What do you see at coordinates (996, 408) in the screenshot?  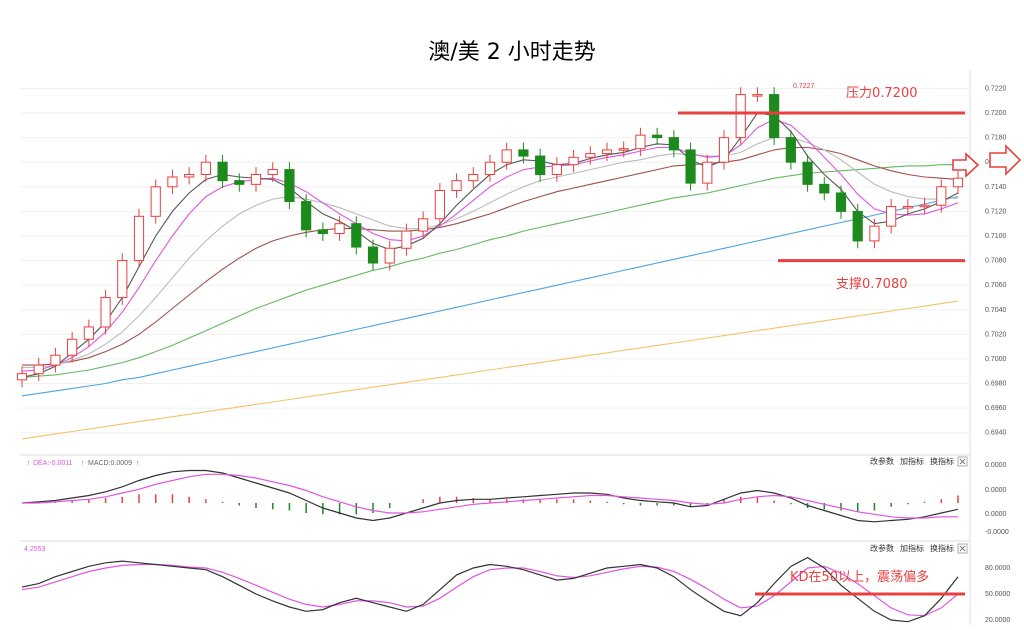 I see `price-tick-label: 0.6960` at bounding box center [996, 408].